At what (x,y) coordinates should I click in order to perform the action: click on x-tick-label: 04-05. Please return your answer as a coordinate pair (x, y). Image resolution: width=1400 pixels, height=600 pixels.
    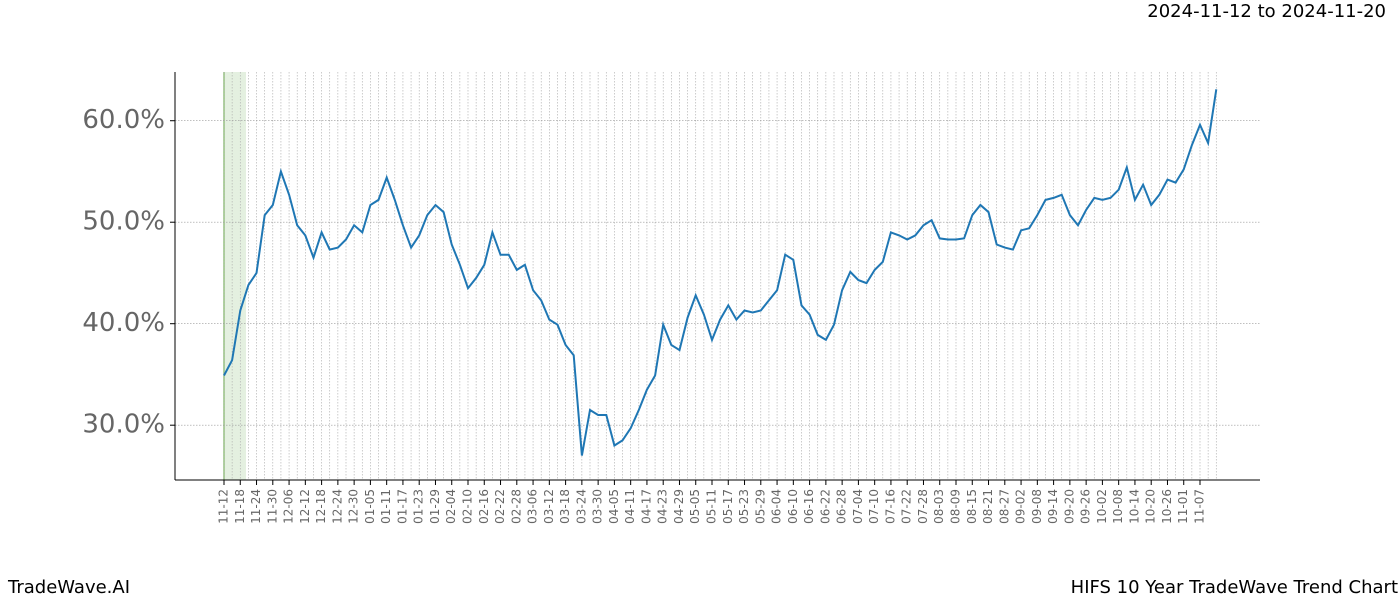
    Looking at the image, I should click on (614, 506).